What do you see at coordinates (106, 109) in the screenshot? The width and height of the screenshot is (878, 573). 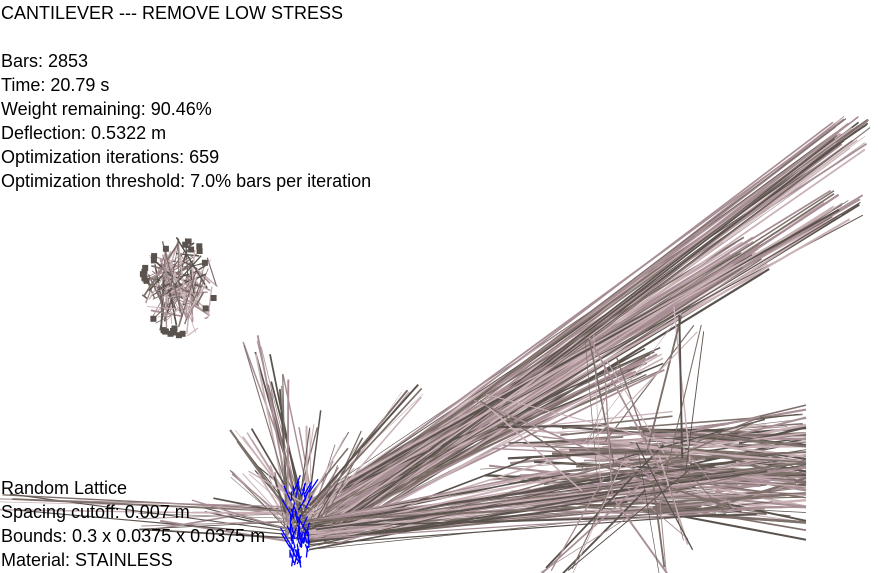 I see `weight-remaining: Weight remaining: 90.46%` at bounding box center [106, 109].